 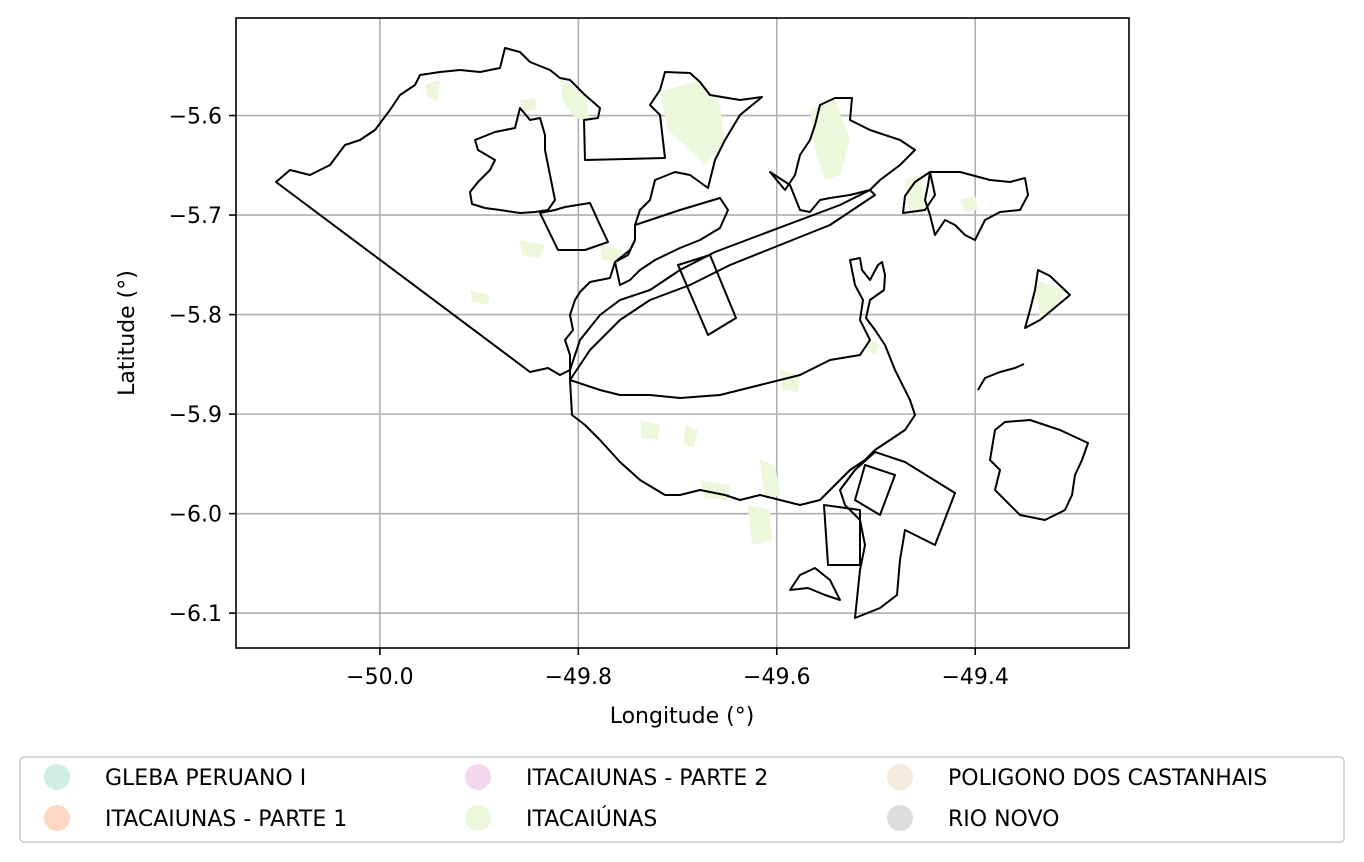 What do you see at coordinates (127, 333) in the screenshot?
I see `y-axis-label: Latitude (°)` at bounding box center [127, 333].